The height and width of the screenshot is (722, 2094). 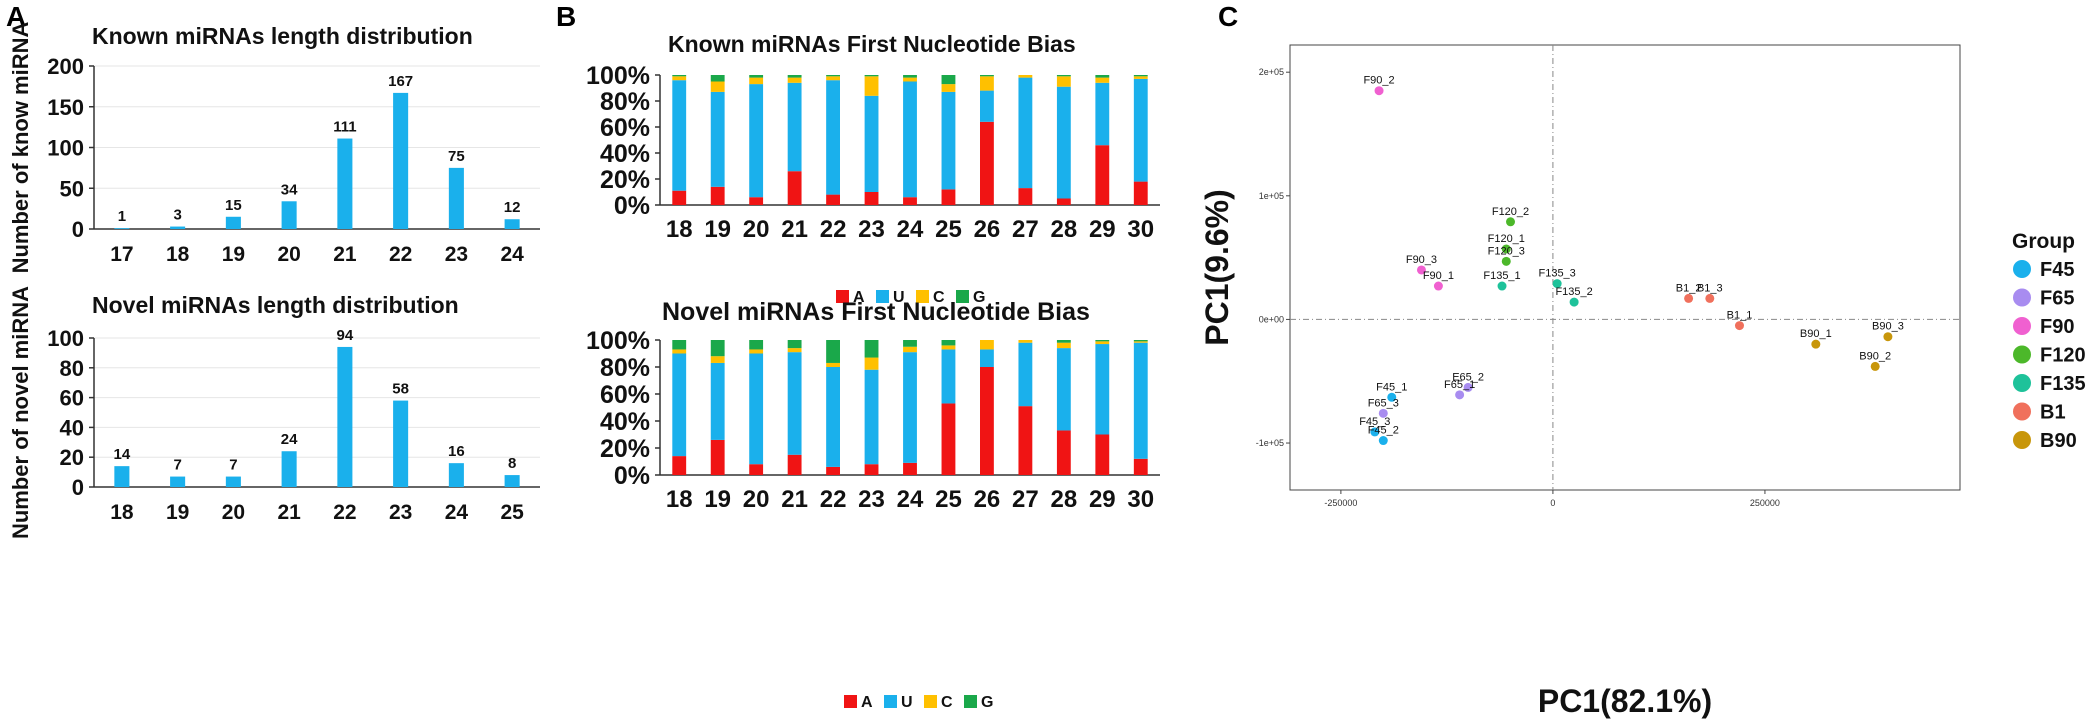 What do you see at coordinates (78, 487) in the screenshot?
I see `y-tick-label: 0` at bounding box center [78, 487].